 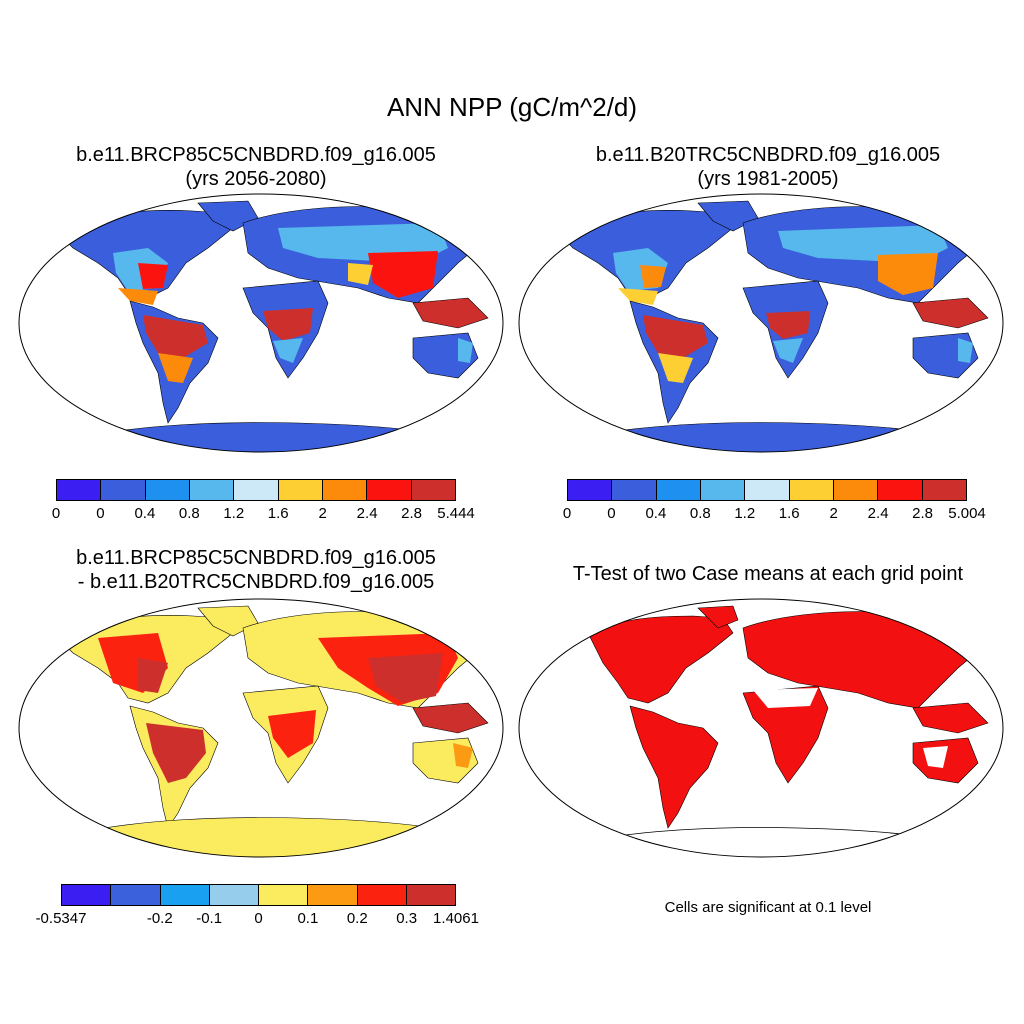 I want to click on control-title-line1: b.e11.B20TRC5CNBDRD.f09_g16.005, so click(x=768, y=155).